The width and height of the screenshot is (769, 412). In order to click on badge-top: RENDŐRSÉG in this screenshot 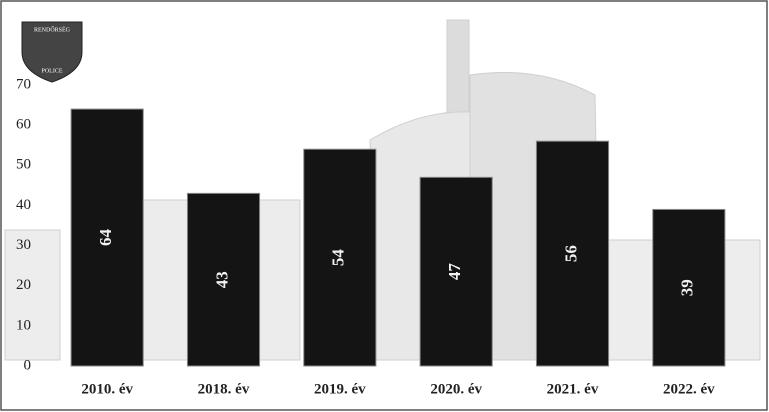, I will do `click(52, 29)`.